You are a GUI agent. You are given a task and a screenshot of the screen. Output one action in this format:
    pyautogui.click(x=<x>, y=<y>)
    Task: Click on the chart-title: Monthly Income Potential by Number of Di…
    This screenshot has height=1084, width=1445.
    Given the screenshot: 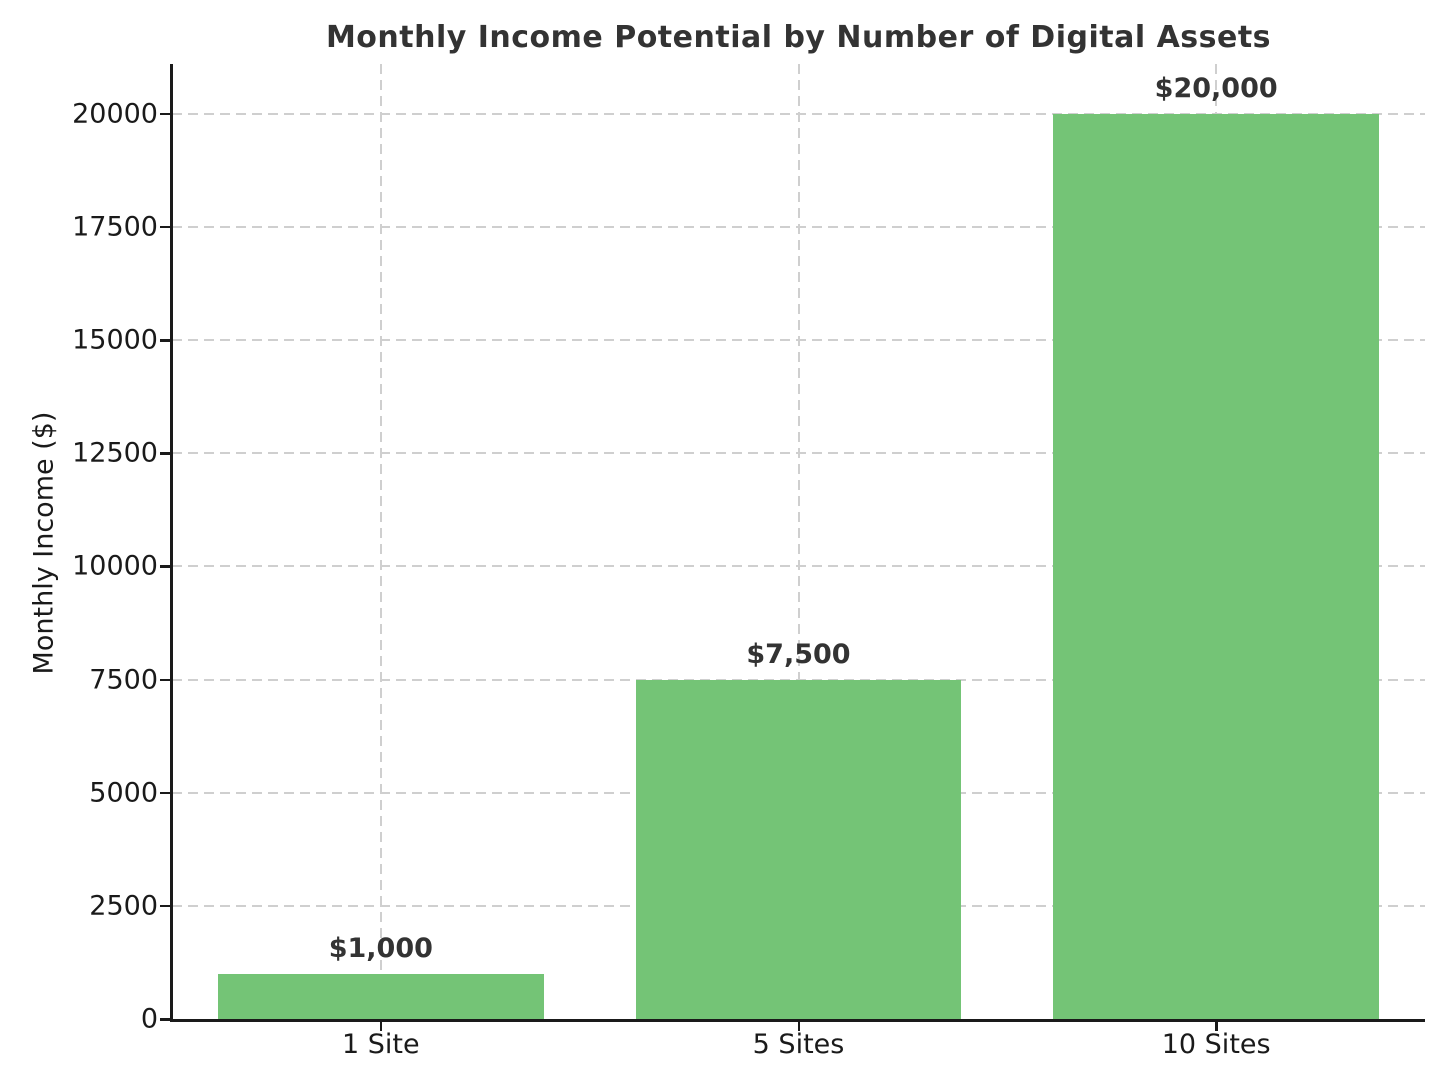 What is the action you would take?
    pyautogui.click(x=798, y=37)
    